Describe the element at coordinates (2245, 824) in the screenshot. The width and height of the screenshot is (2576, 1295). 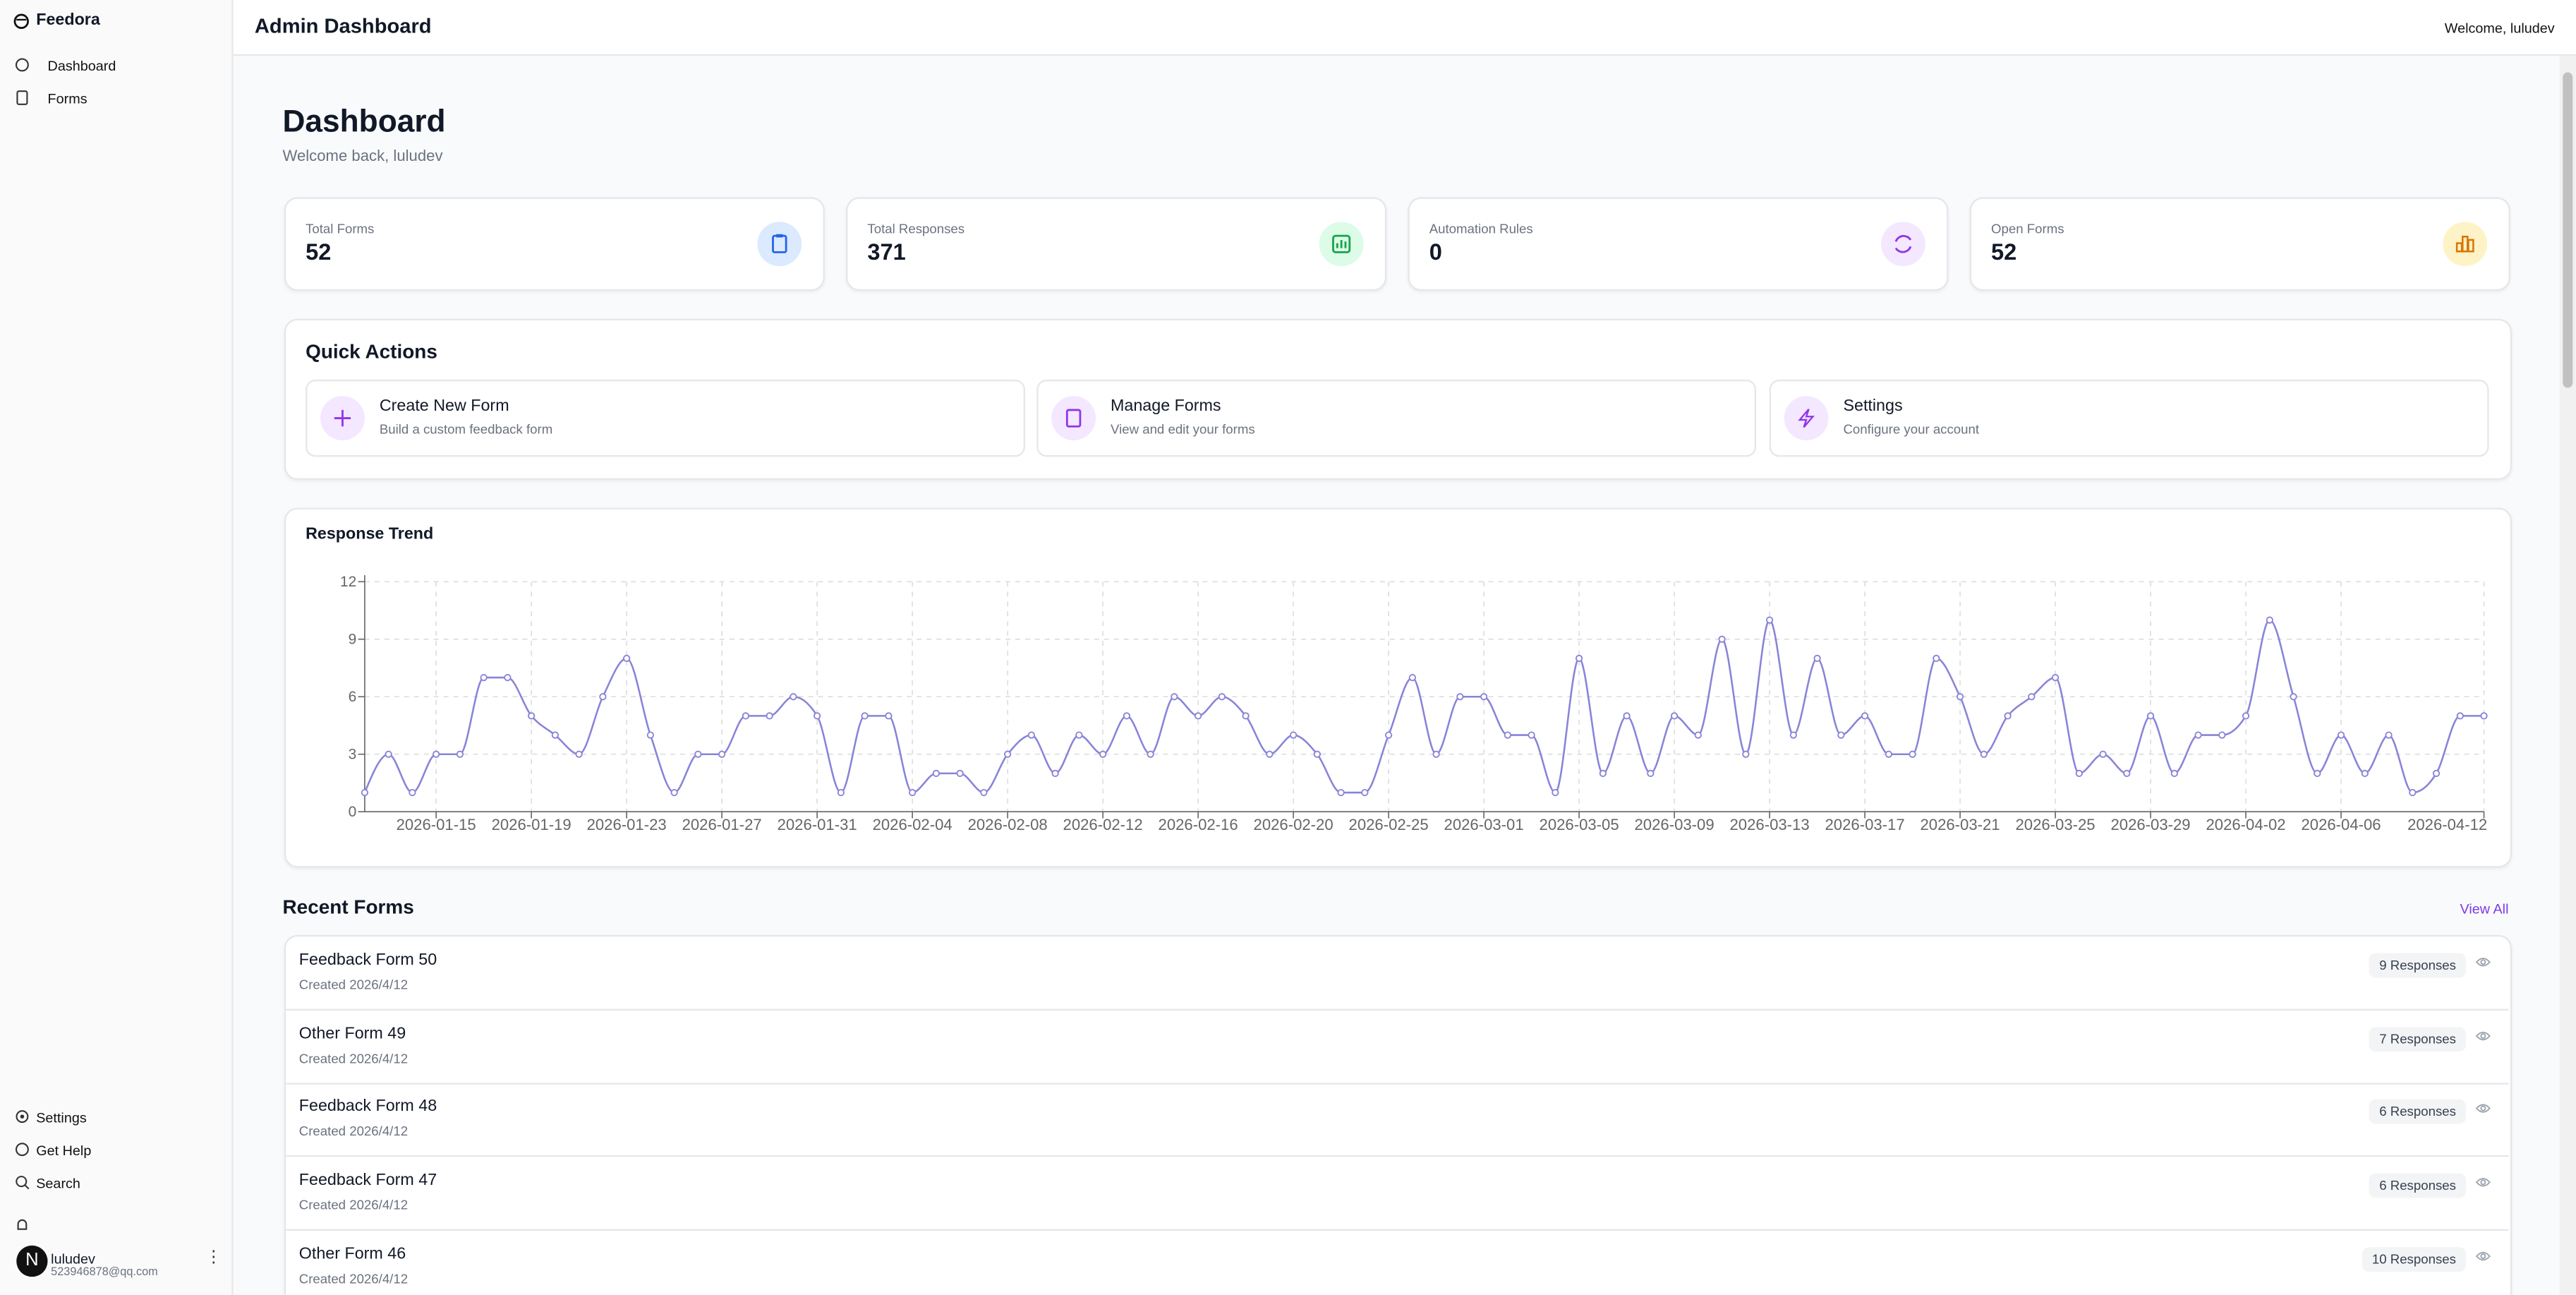
I see `x-tick-label: 2026-04-02` at that location.